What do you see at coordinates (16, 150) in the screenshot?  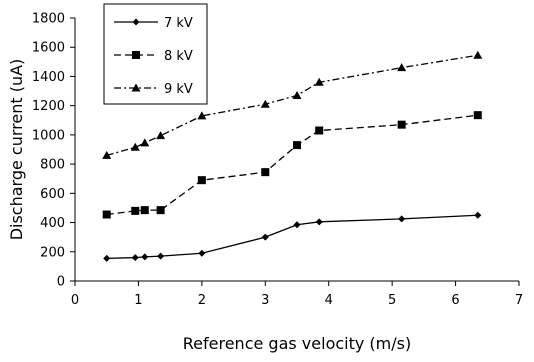 I see `y-axis-title: Discharge current (uA)` at bounding box center [16, 150].